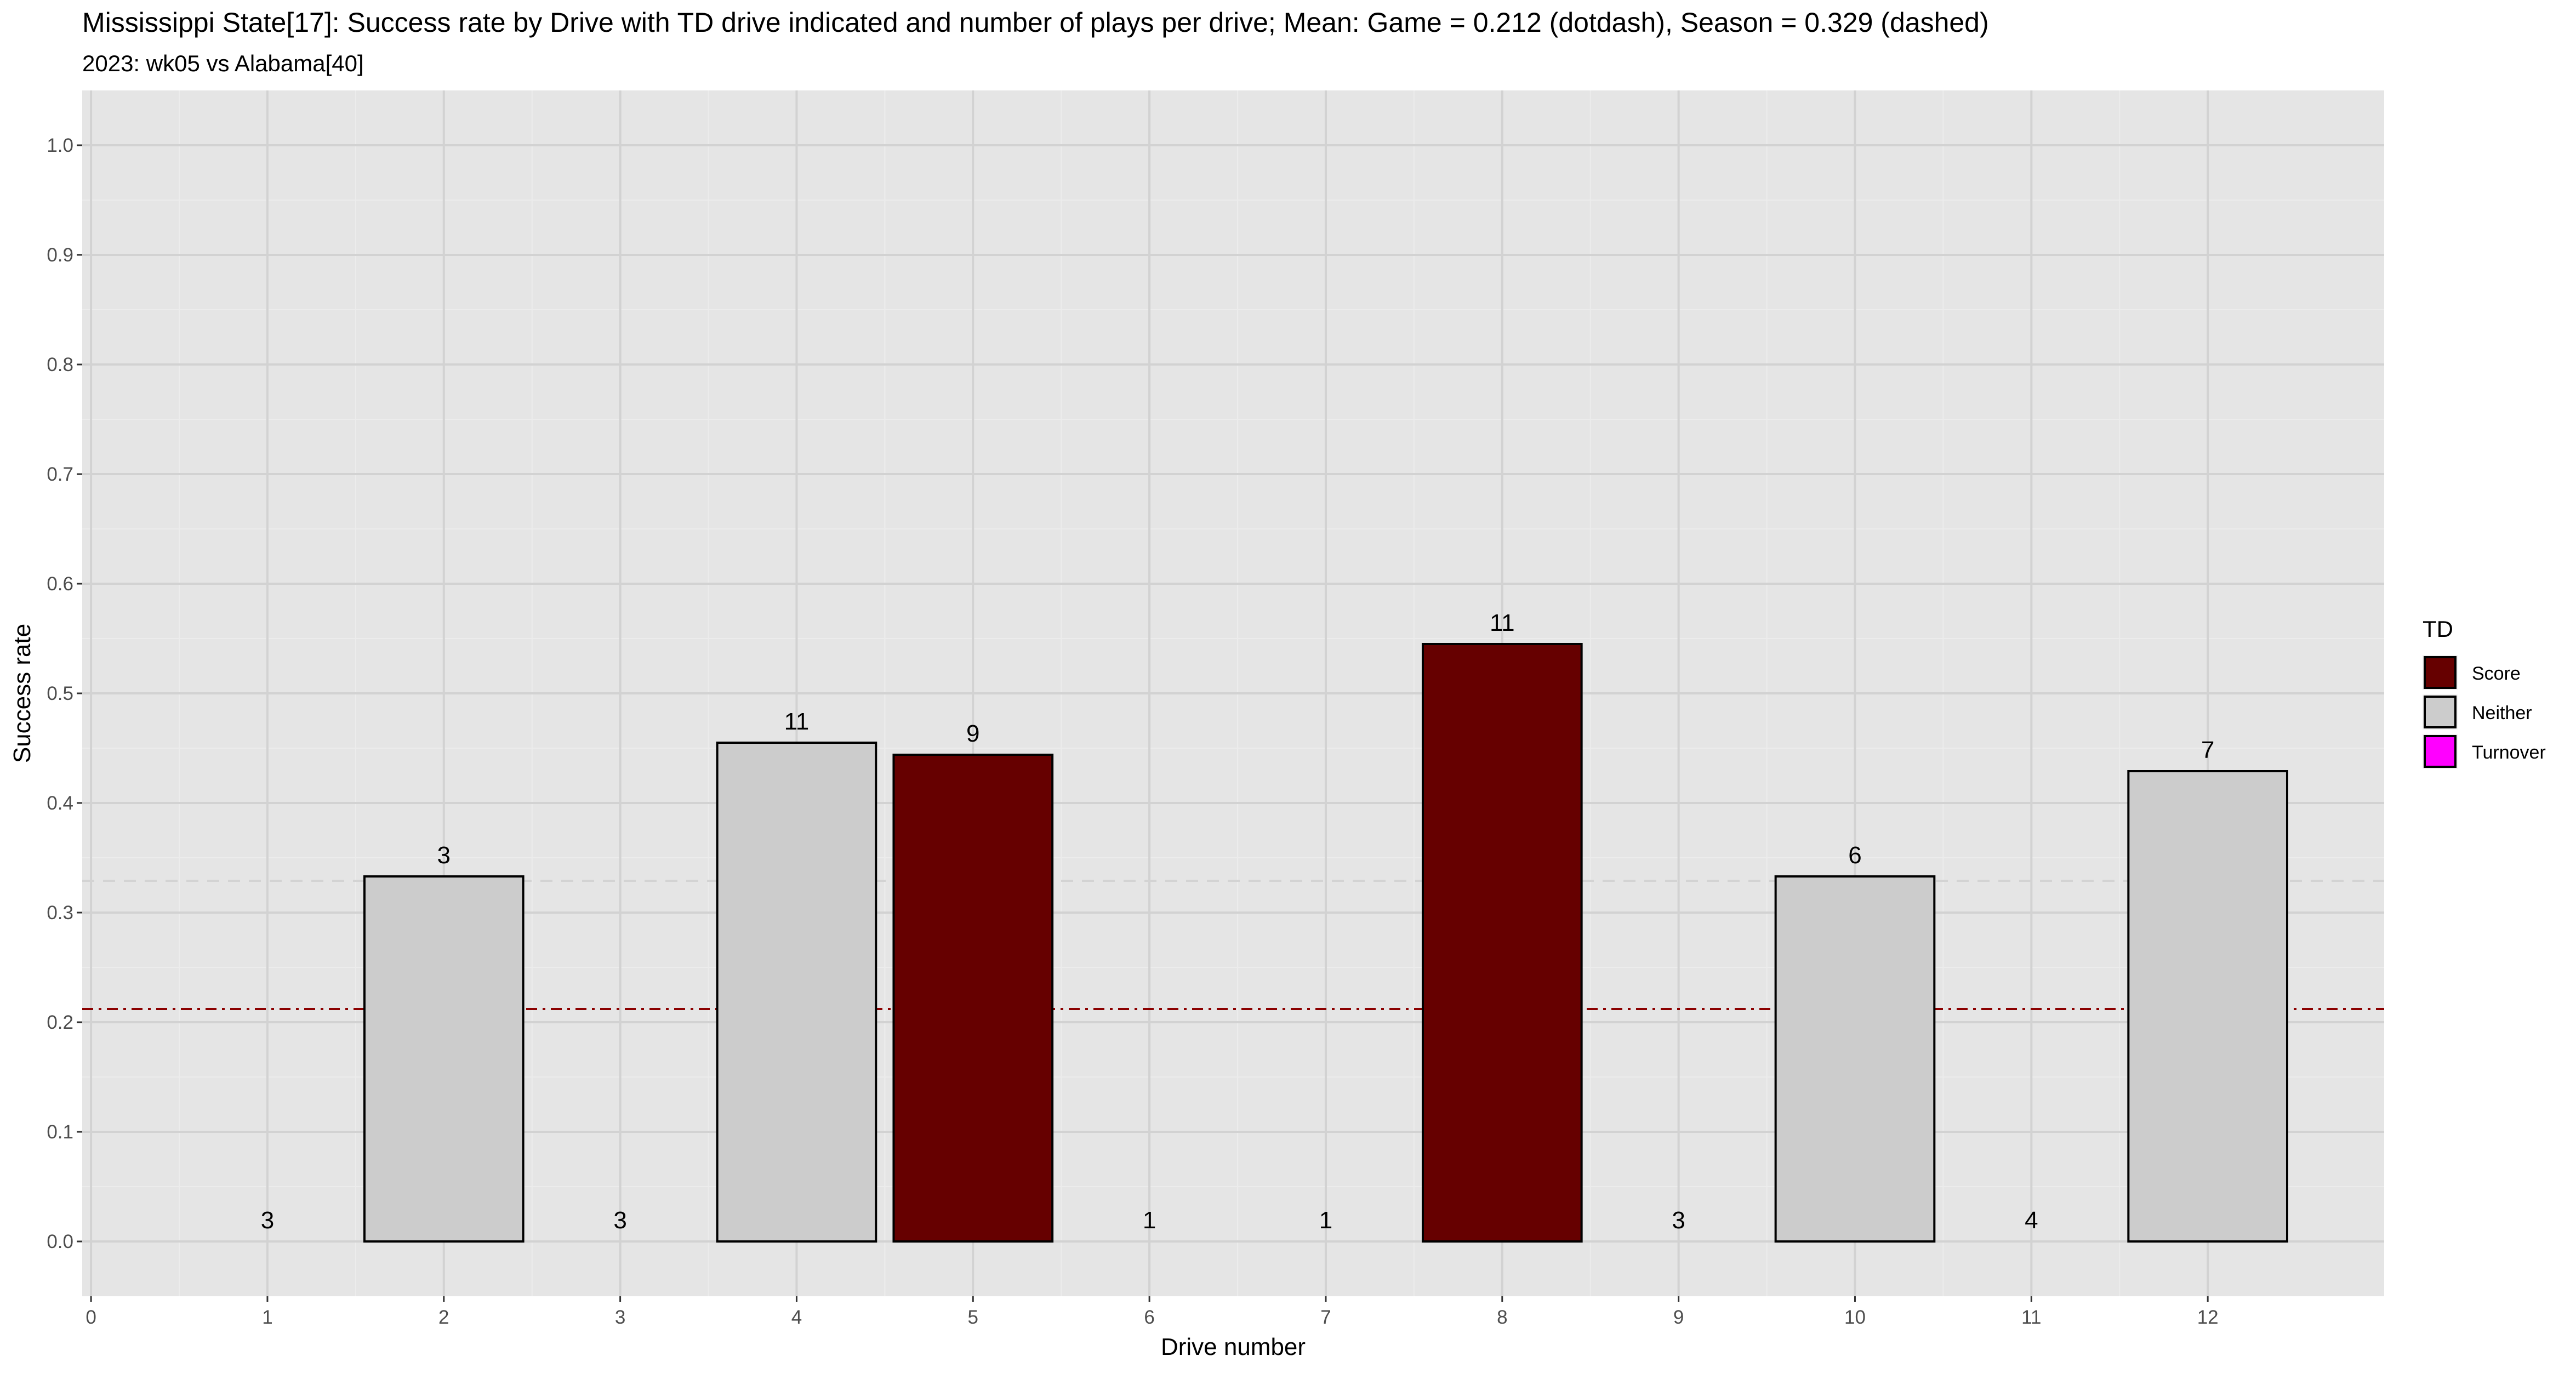 Image resolution: width=2576 pixels, height=1373 pixels. I want to click on y-tick-label: 0.4, so click(60, 804).